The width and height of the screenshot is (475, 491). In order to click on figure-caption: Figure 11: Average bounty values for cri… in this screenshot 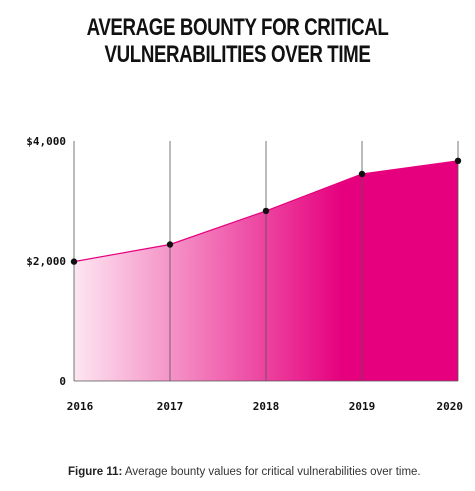, I will do `click(244, 472)`.